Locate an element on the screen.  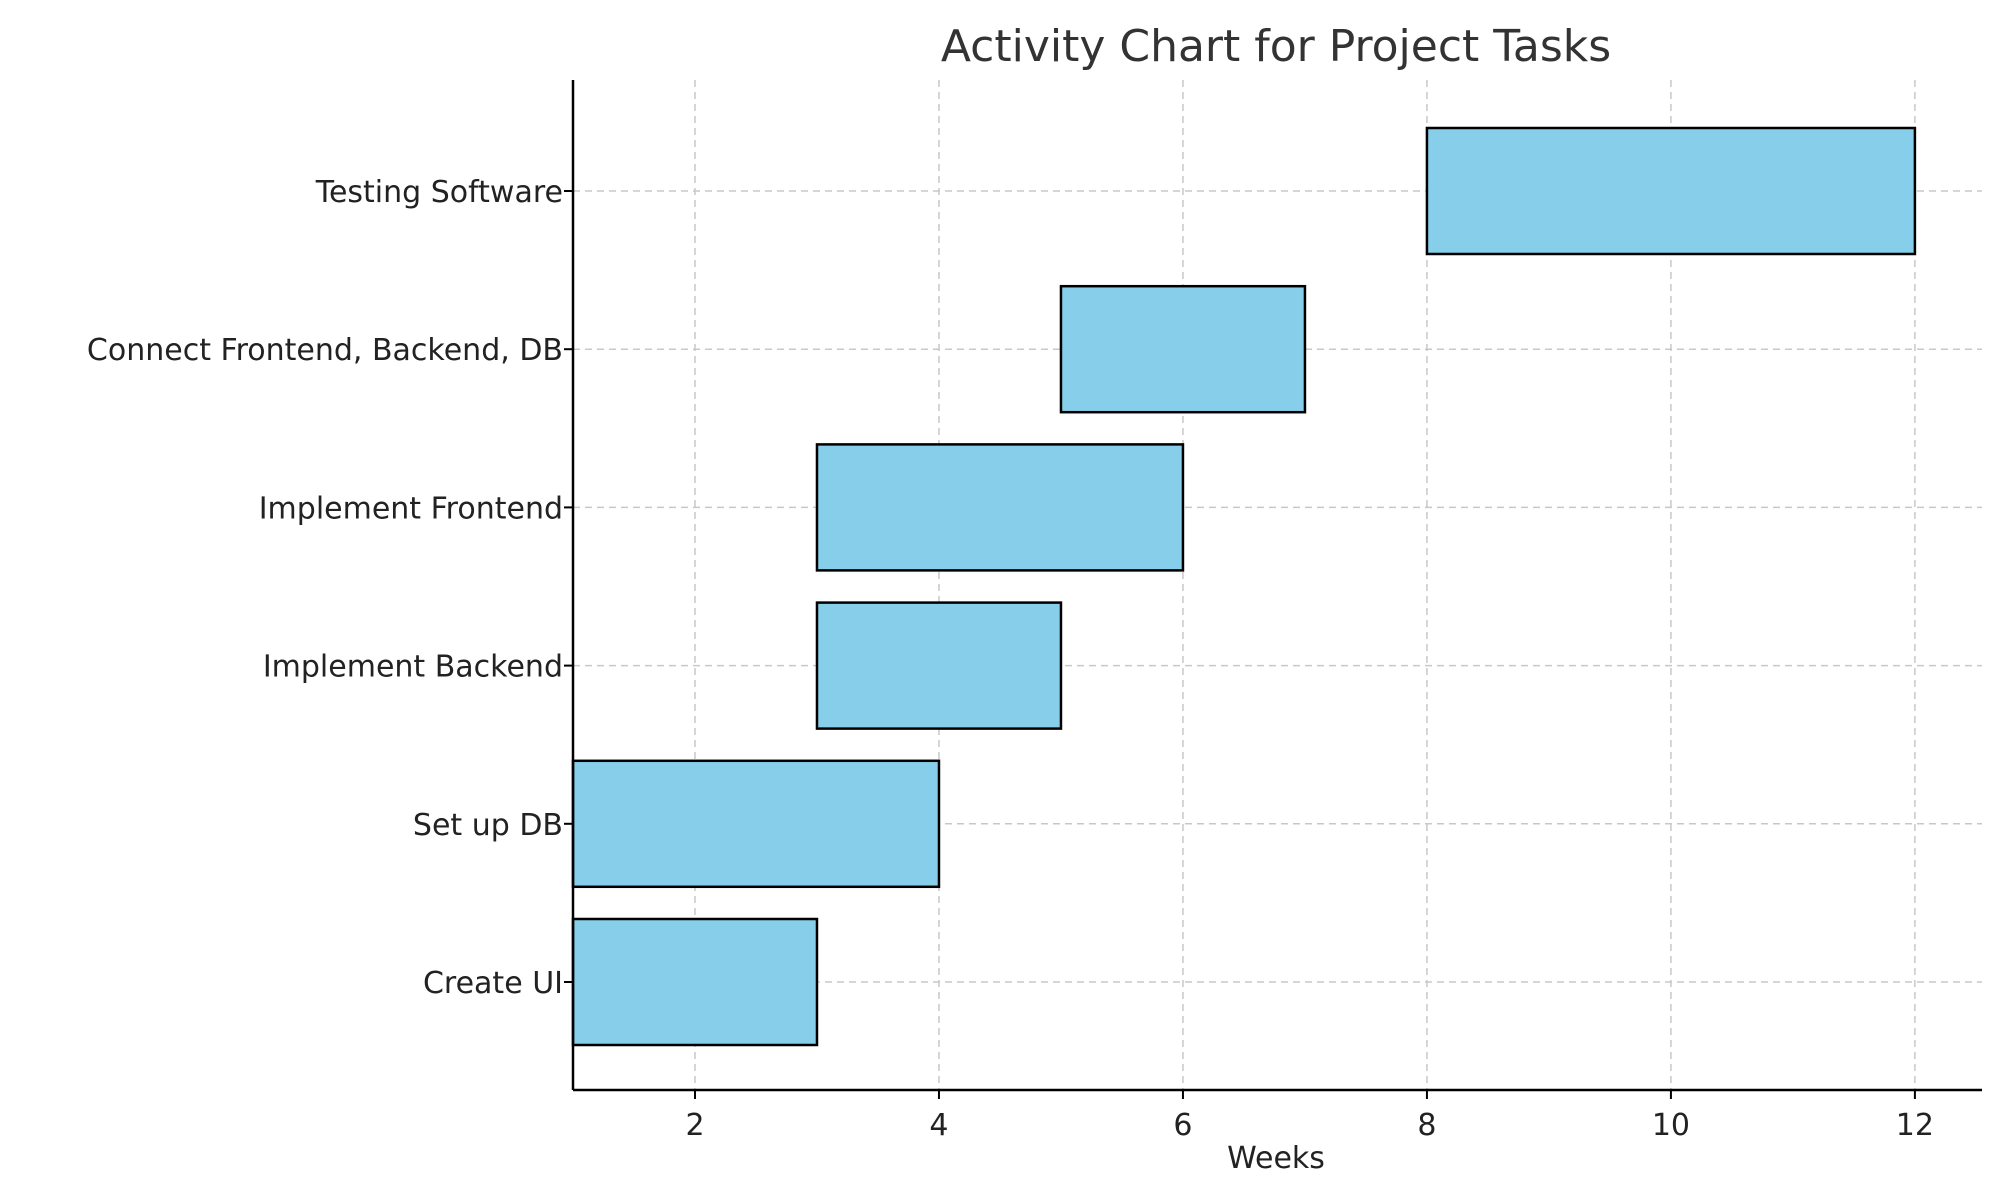
y-tick-label: Implement Frontend is located at coordinates (411, 508).